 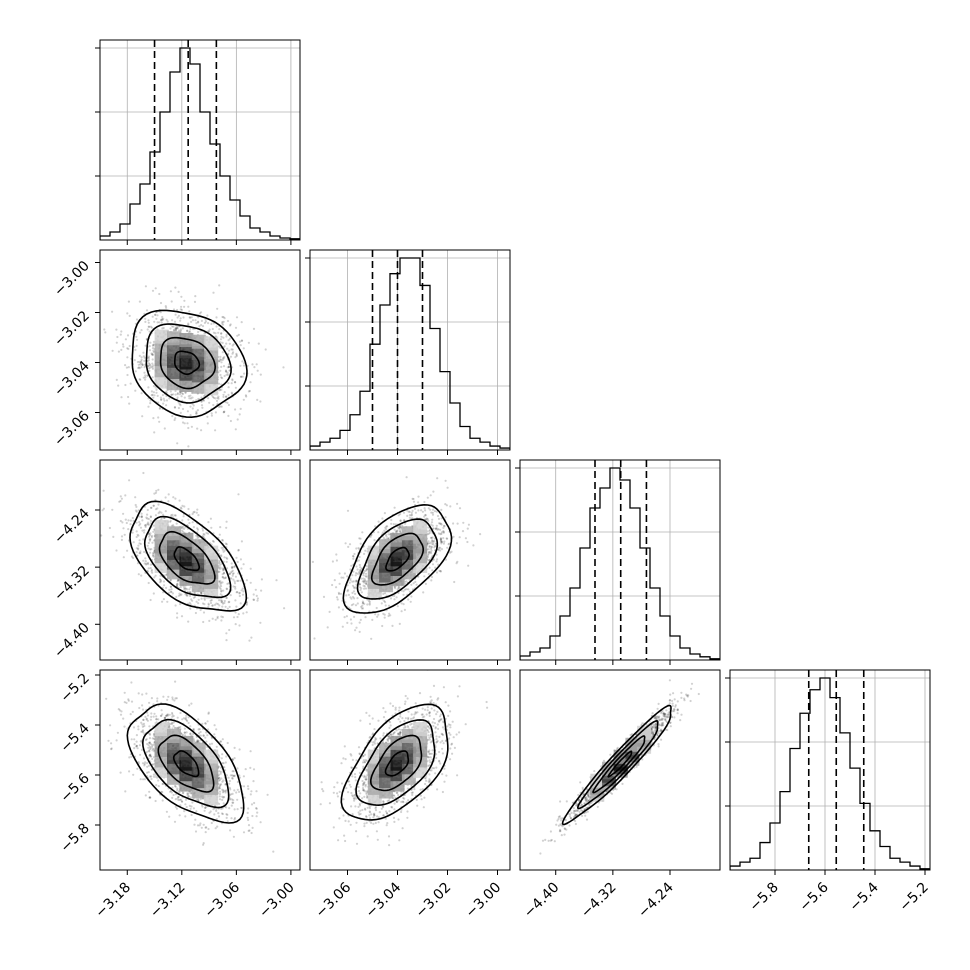 I want to click on density-blocks, so click(x=397, y=559).